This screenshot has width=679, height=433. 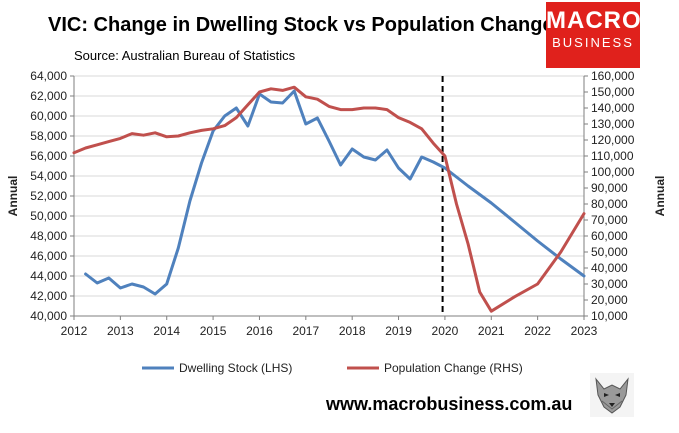 I want to click on y-left-tick-label: 46,000, so click(x=48, y=256).